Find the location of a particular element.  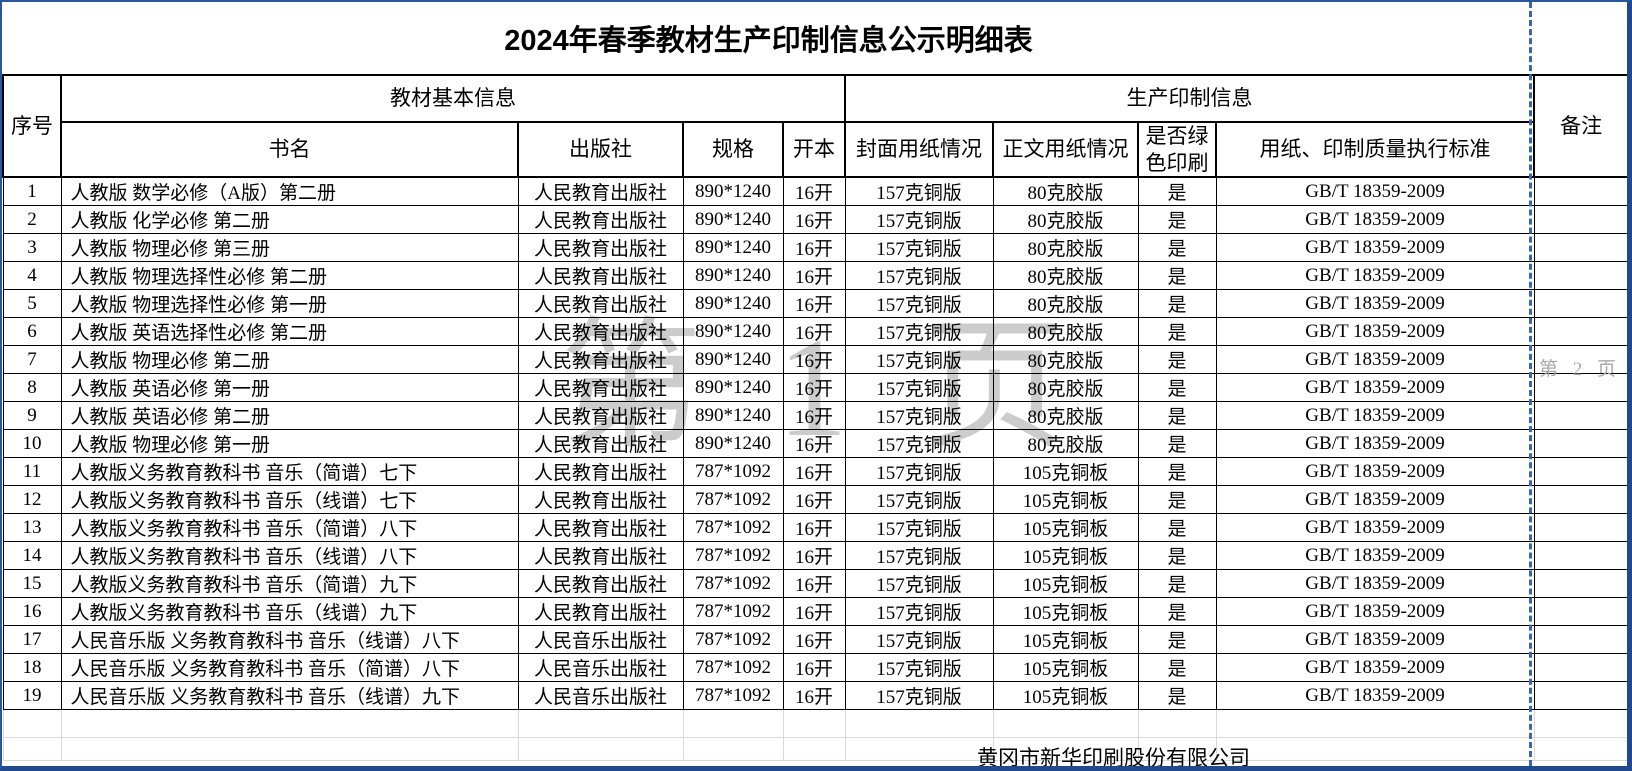

col-header-format: 开本 is located at coordinates (814, 149).